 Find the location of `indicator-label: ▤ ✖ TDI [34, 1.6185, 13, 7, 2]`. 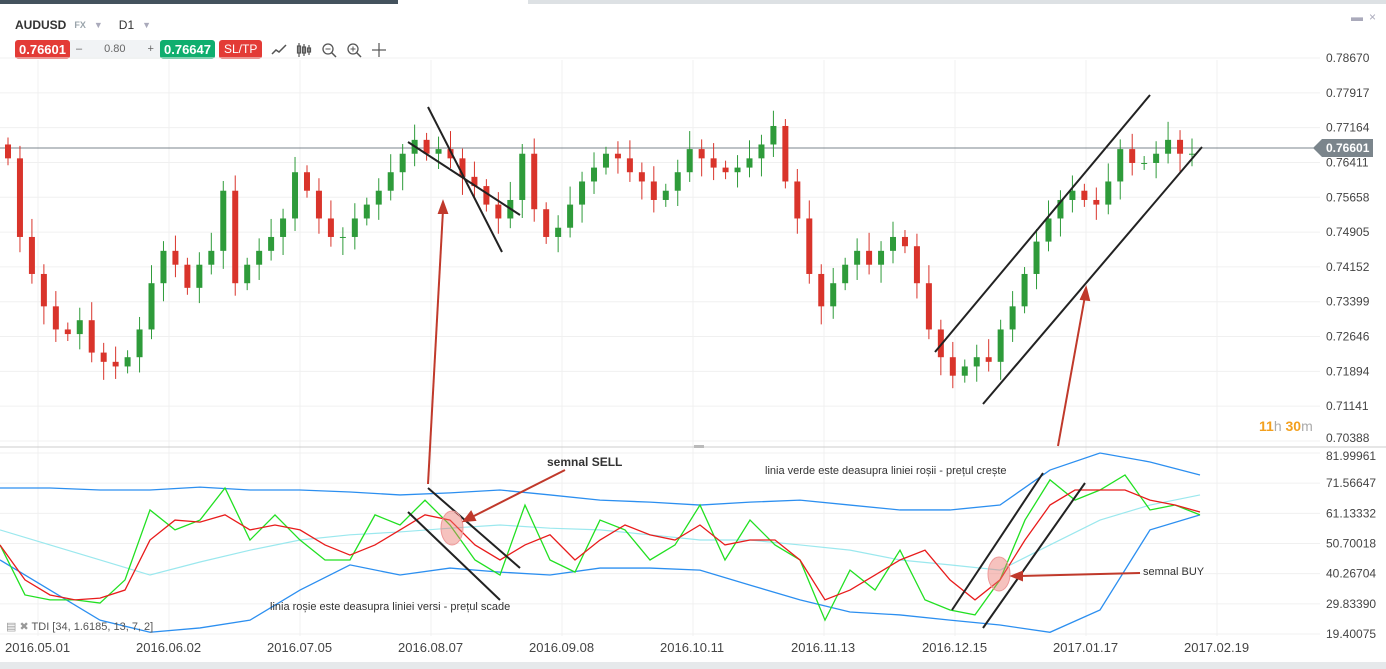

indicator-label: ▤ ✖ TDI [34, 1.6185, 13, 7, 2] is located at coordinates (79, 626).